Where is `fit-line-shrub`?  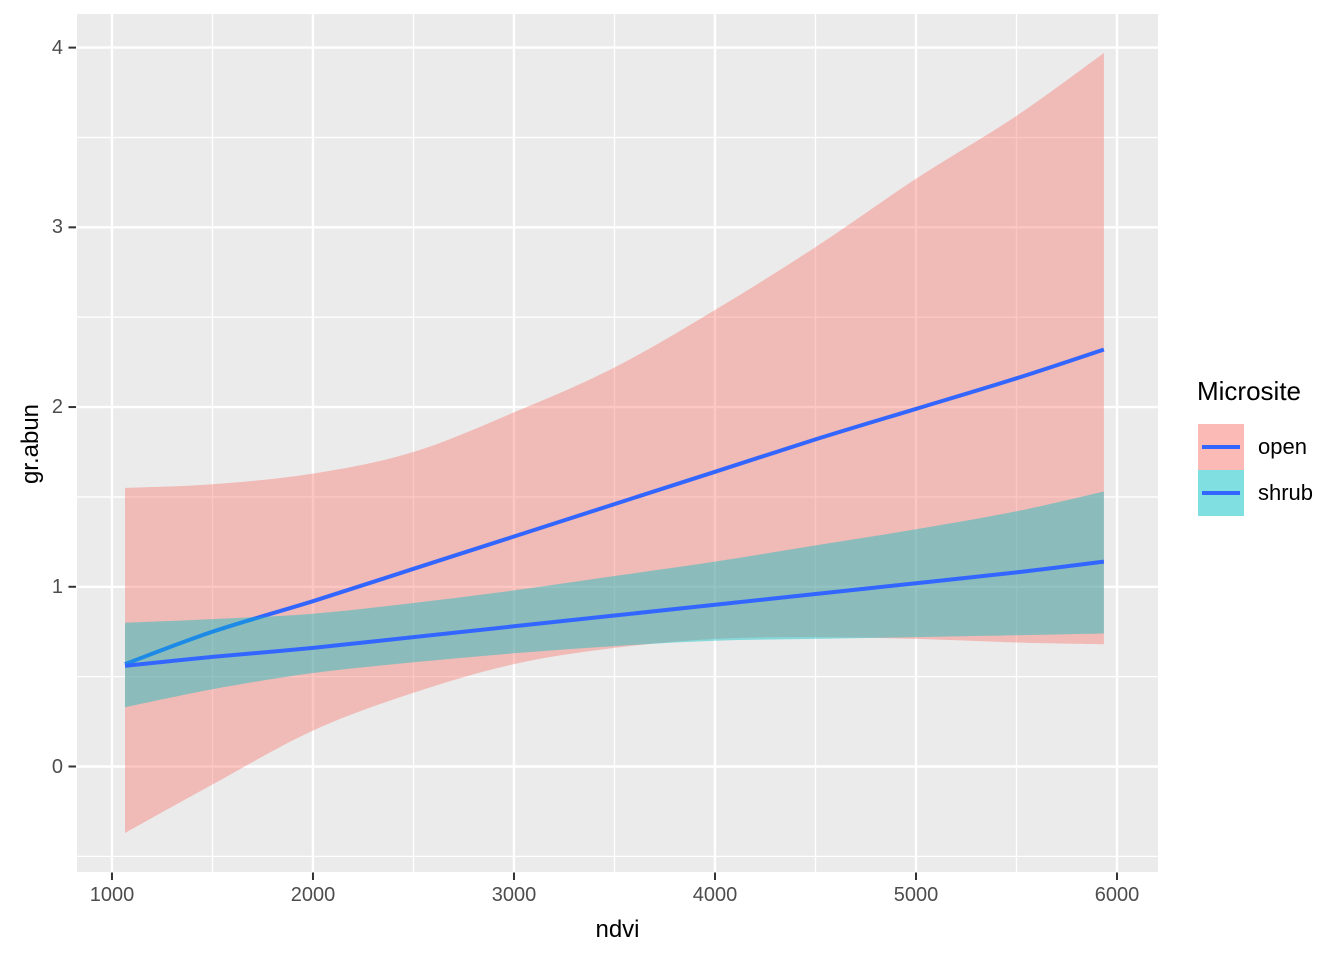 fit-line-shrub is located at coordinates (614, 613).